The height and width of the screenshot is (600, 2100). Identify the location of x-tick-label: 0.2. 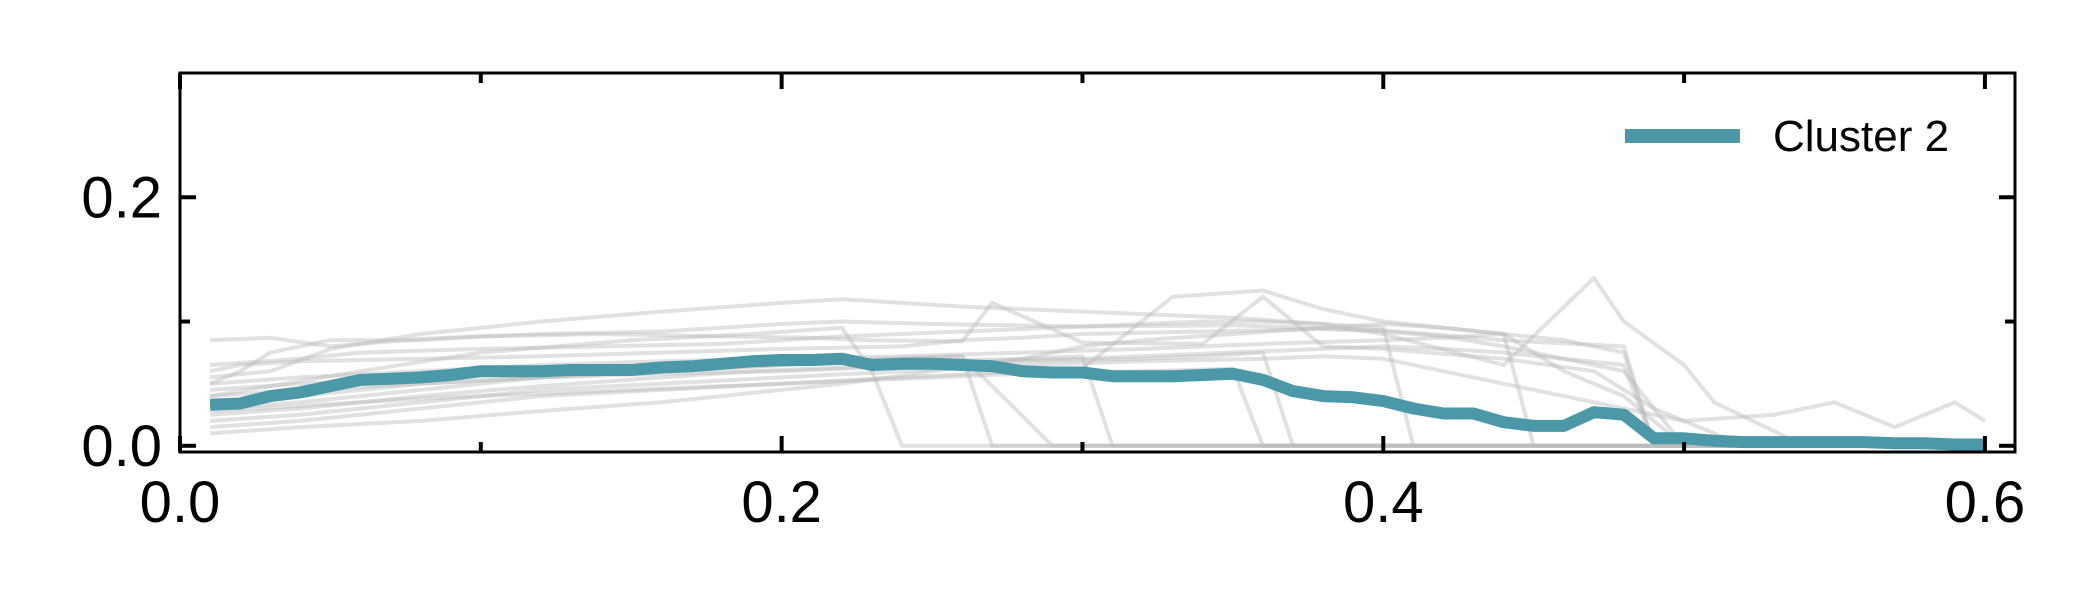
(781, 502).